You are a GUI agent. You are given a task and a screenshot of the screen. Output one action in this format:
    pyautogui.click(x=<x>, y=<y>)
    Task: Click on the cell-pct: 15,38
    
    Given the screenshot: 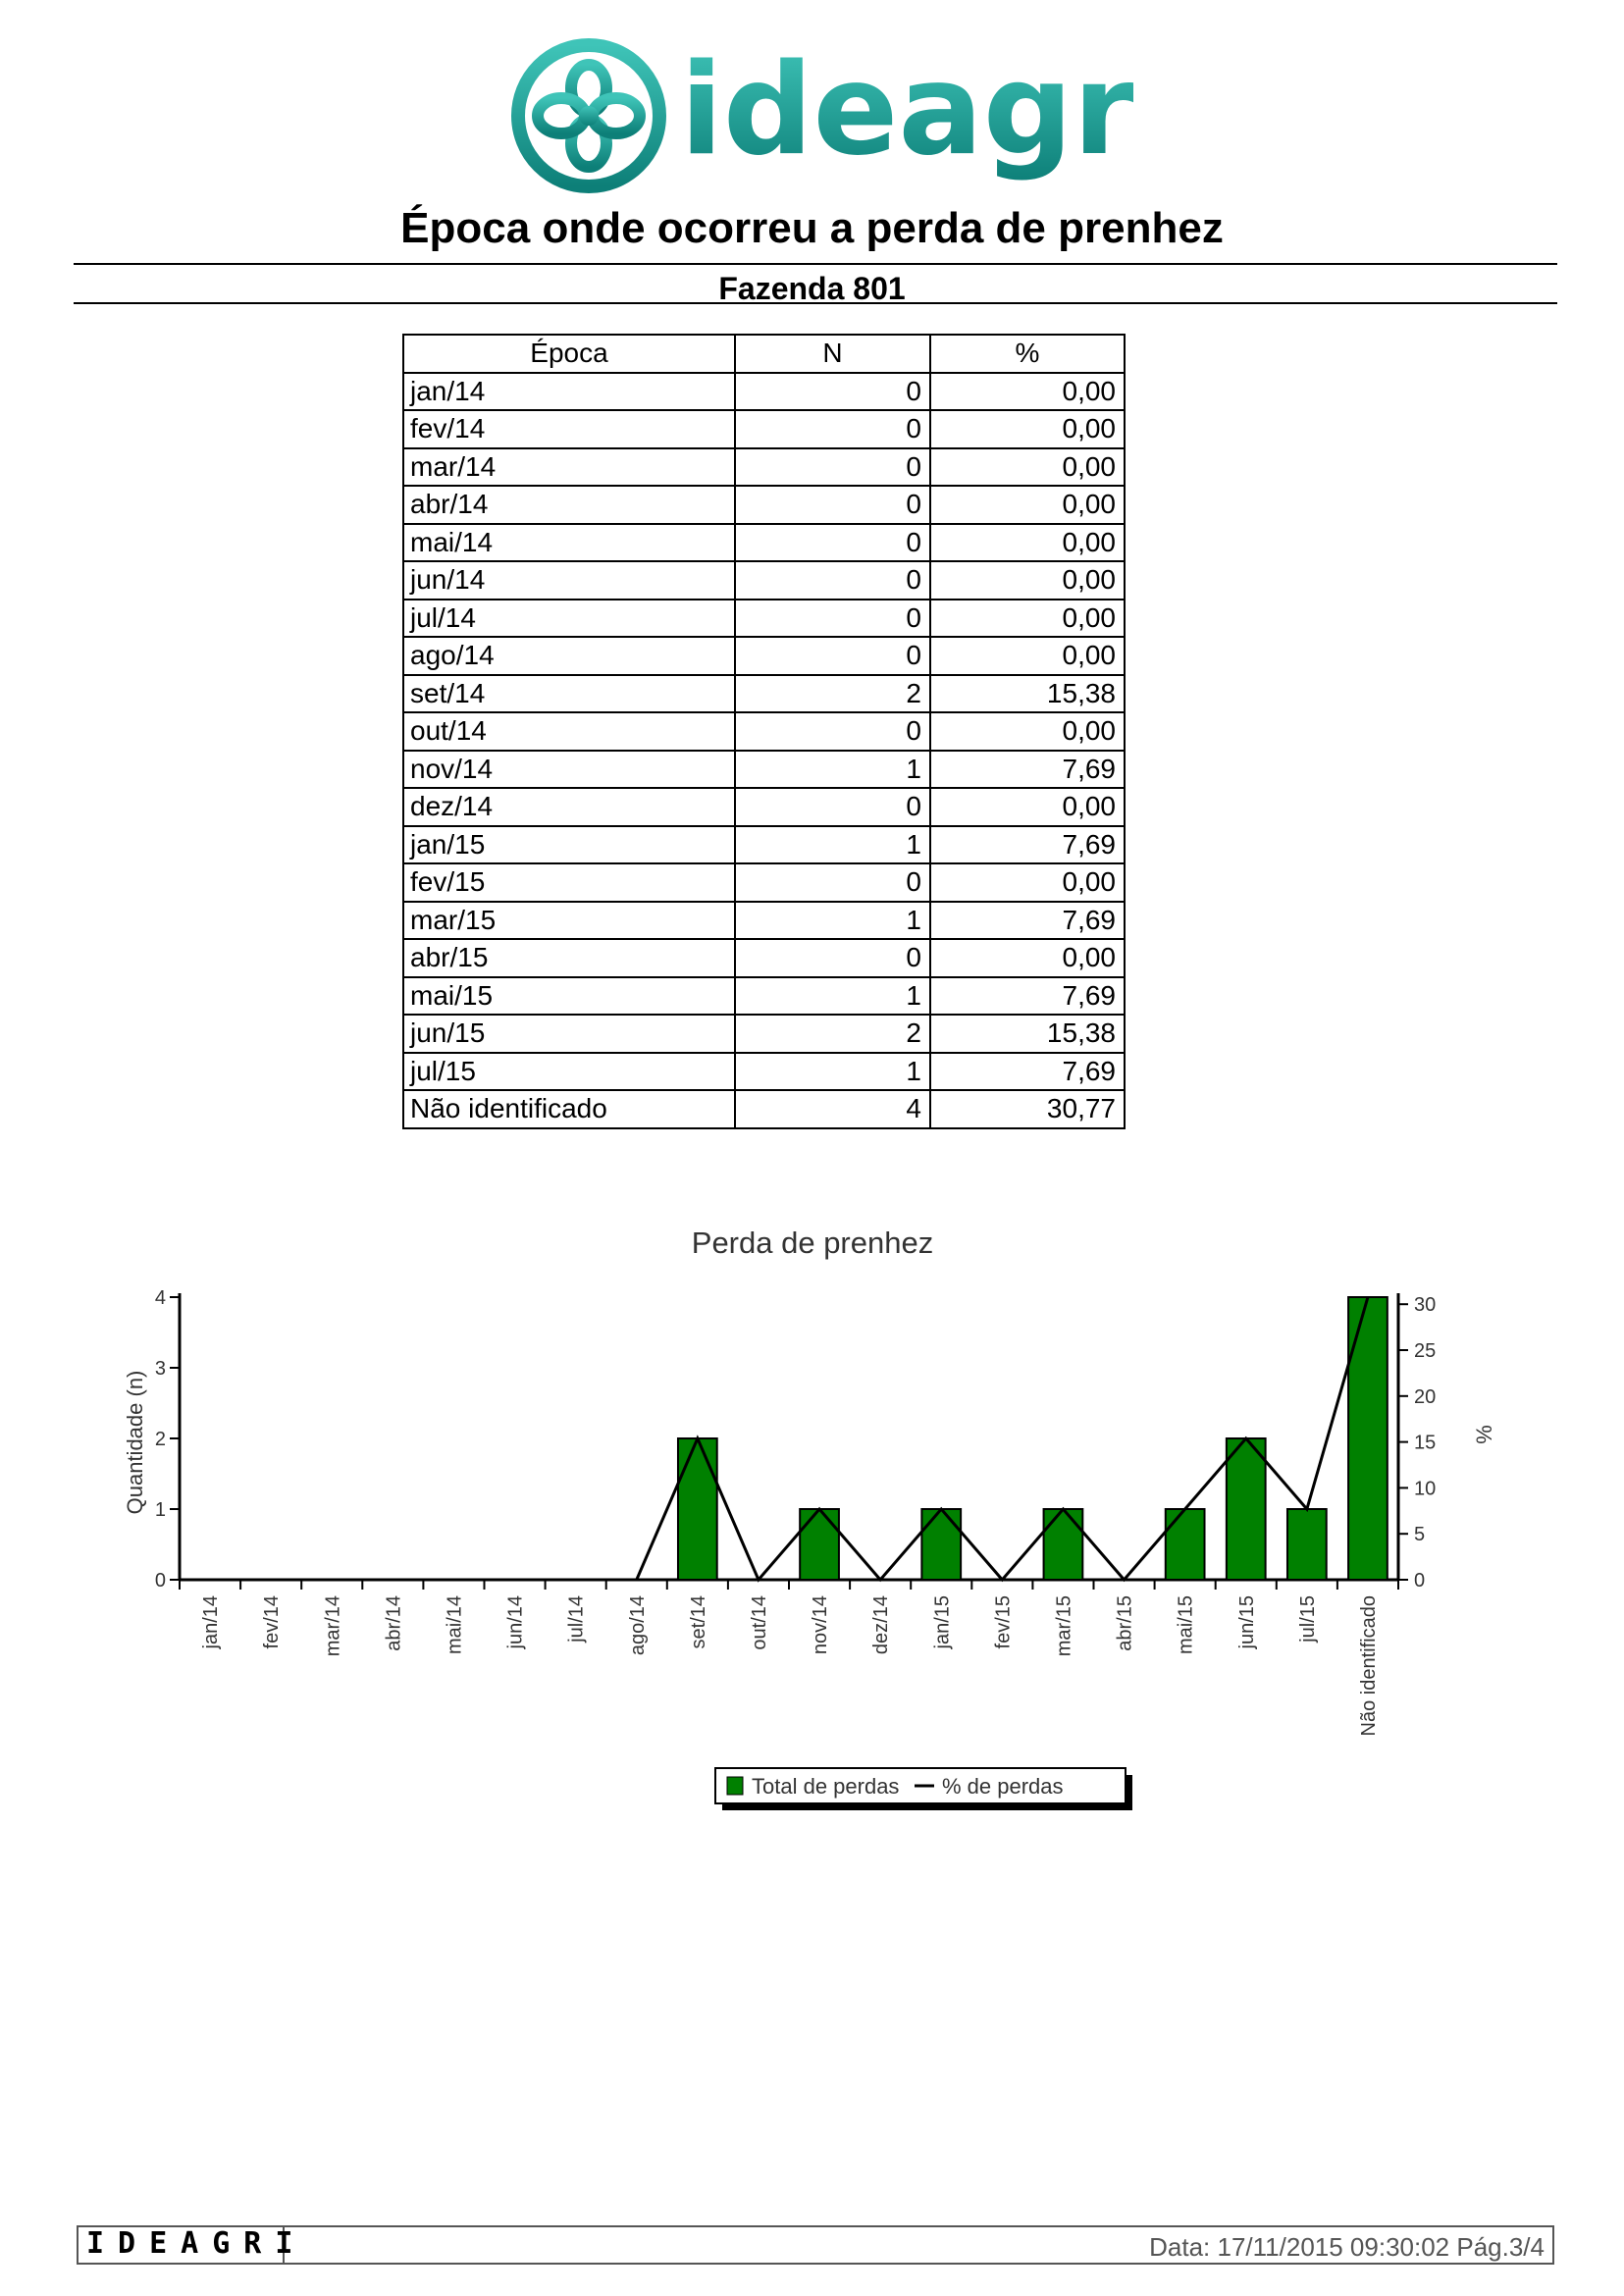 What is the action you would take?
    pyautogui.click(x=1027, y=693)
    